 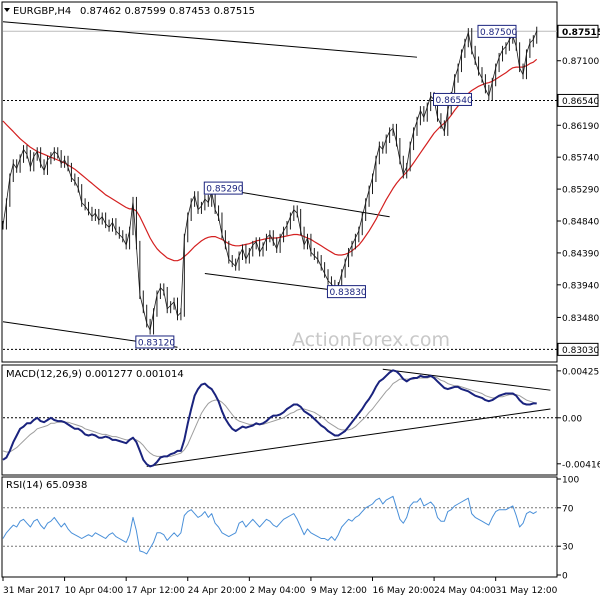 I want to click on x-tick-label: 2 May 04:00, so click(x=277, y=591).